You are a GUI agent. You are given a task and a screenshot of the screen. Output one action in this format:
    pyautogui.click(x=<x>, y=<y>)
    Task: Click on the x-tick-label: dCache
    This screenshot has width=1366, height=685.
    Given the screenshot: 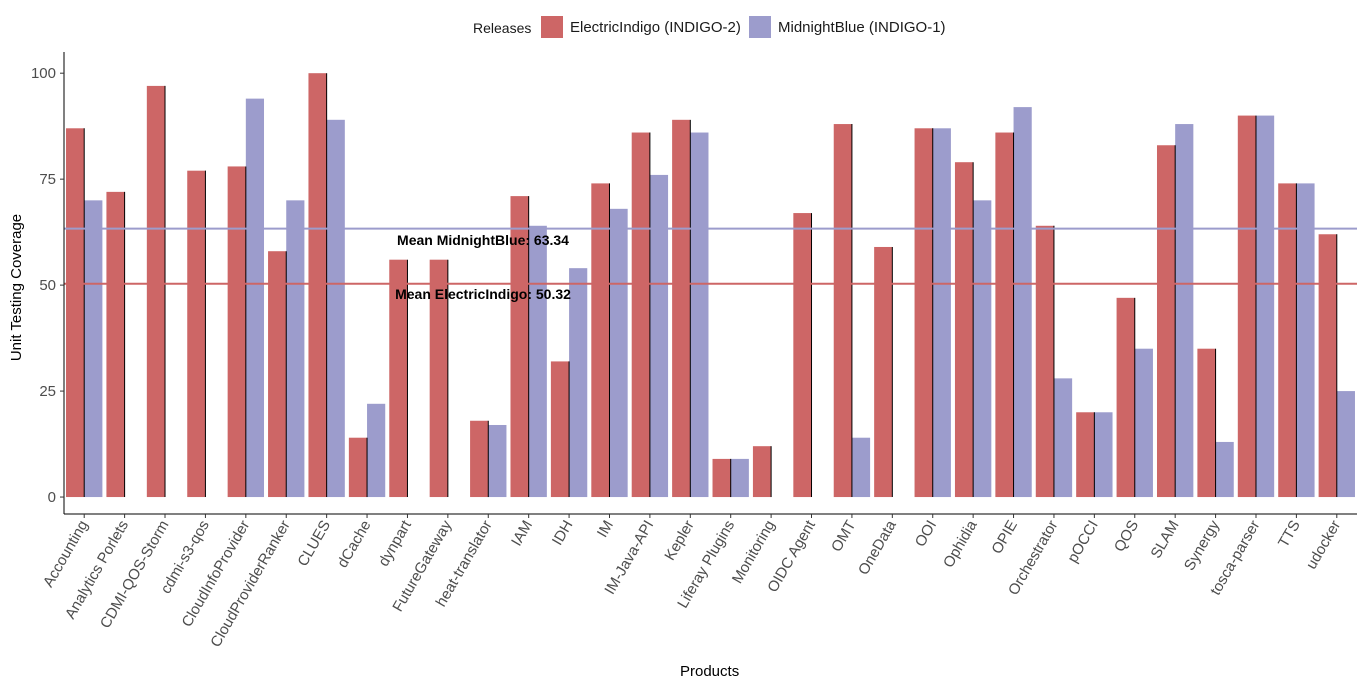 What is the action you would take?
    pyautogui.click(x=354, y=544)
    